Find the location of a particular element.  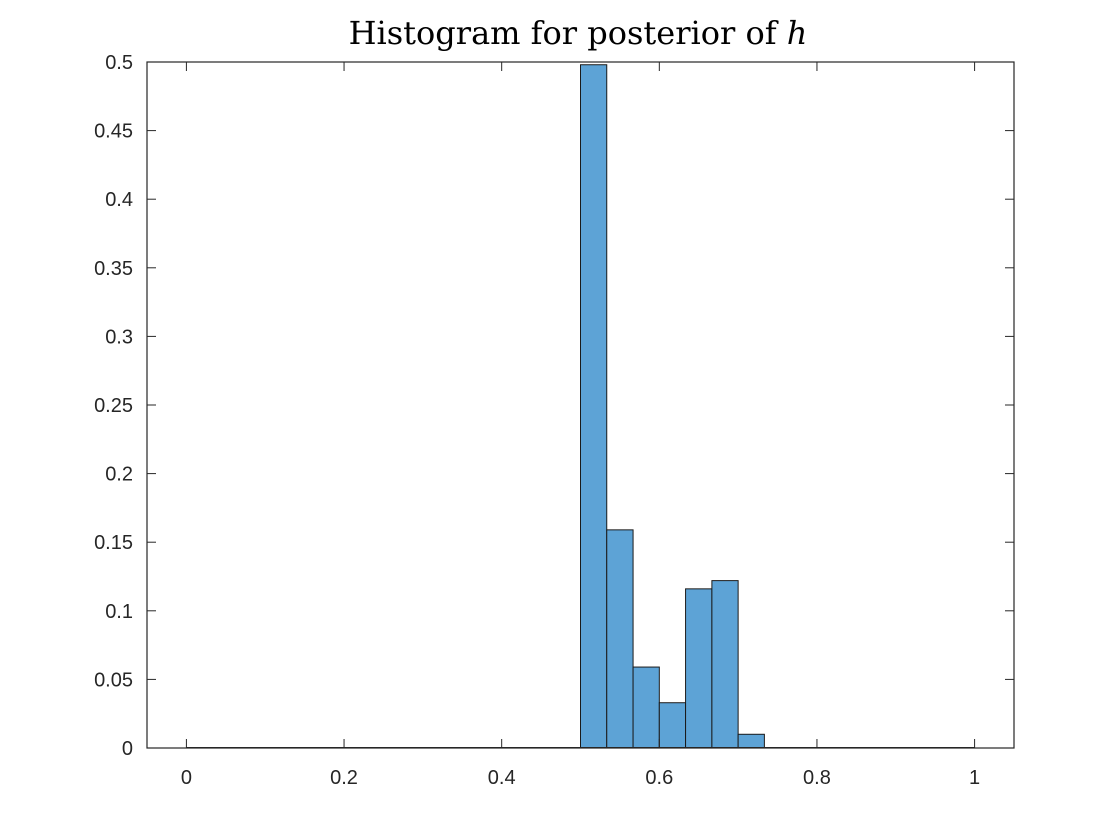

y-tick-label: 0.2 is located at coordinates (119, 475).